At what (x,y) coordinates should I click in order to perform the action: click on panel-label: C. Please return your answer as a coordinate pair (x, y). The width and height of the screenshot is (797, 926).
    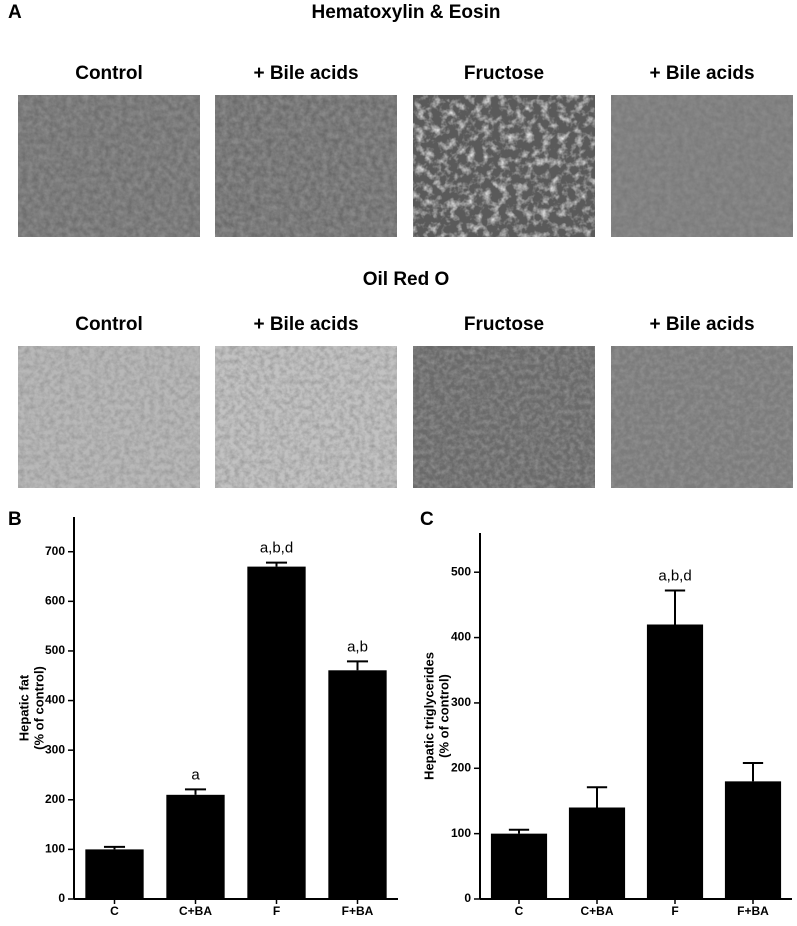
    Looking at the image, I should click on (427, 519).